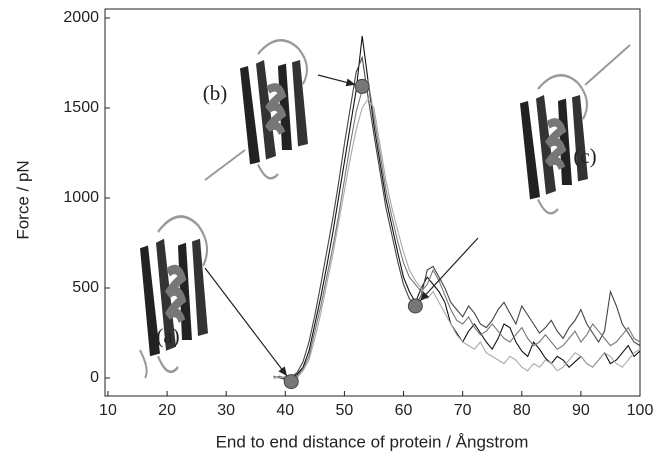  I want to click on x-tick-label: 80, so click(522, 410).